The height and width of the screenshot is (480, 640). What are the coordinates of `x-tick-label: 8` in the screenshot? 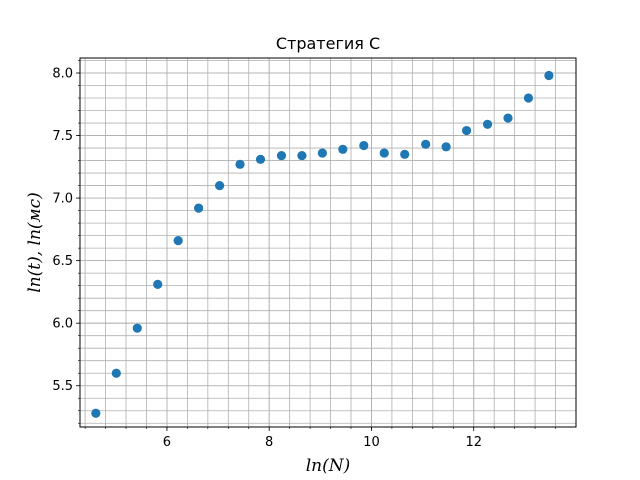 It's located at (269, 442).